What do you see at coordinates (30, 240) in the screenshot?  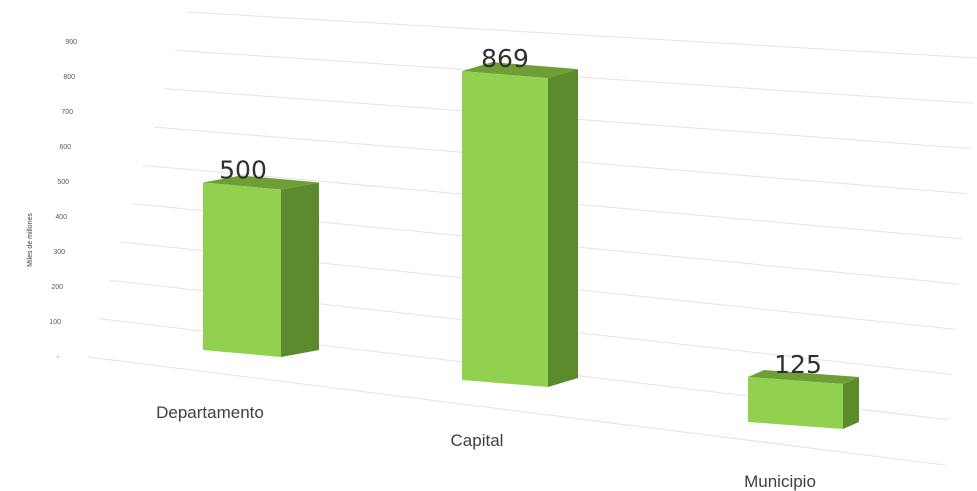 I see `y-axis-label: Miles de millones` at bounding box center [30, 240].